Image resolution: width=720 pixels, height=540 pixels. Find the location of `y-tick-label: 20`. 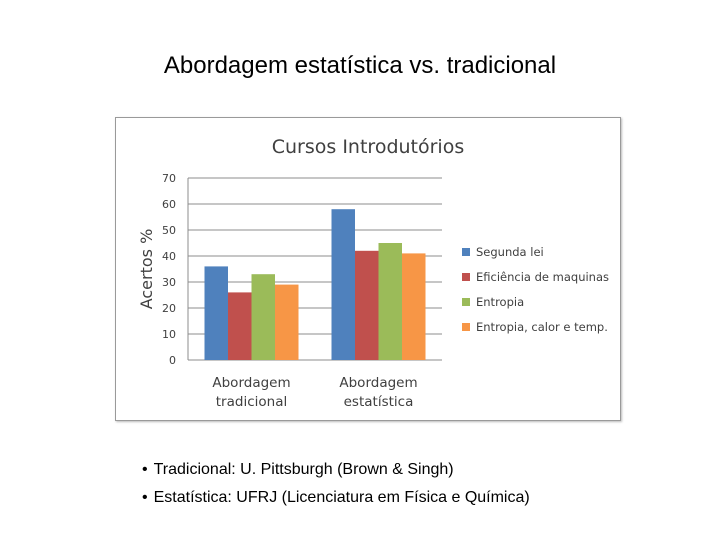

y-tick-label: 20 is located at coordinates (169, 308).